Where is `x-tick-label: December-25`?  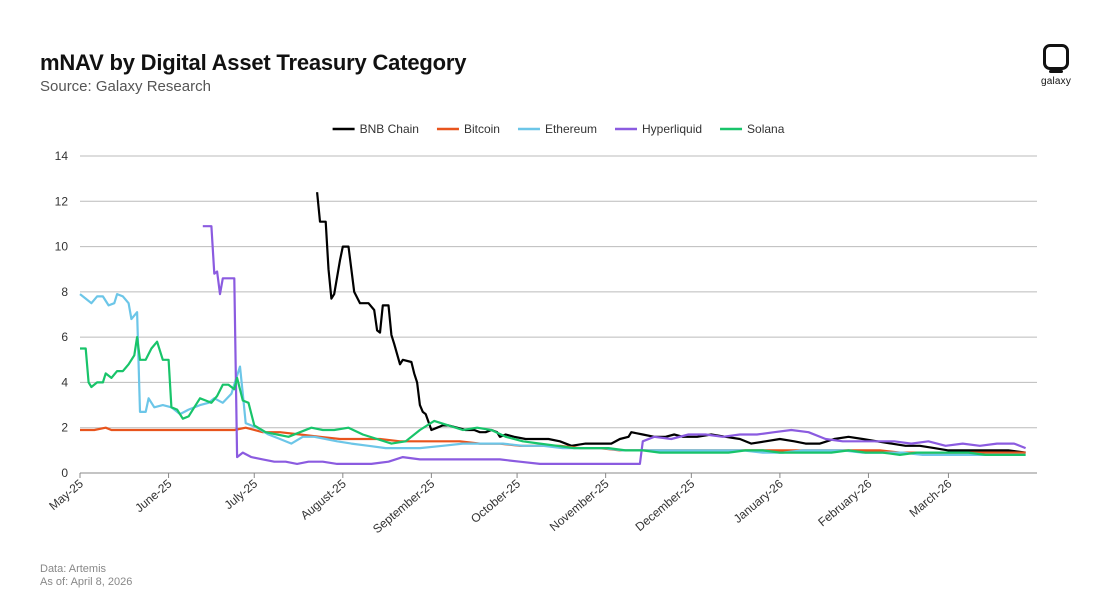 x-tick-label: December-25 is located at coordinates (665, 505).